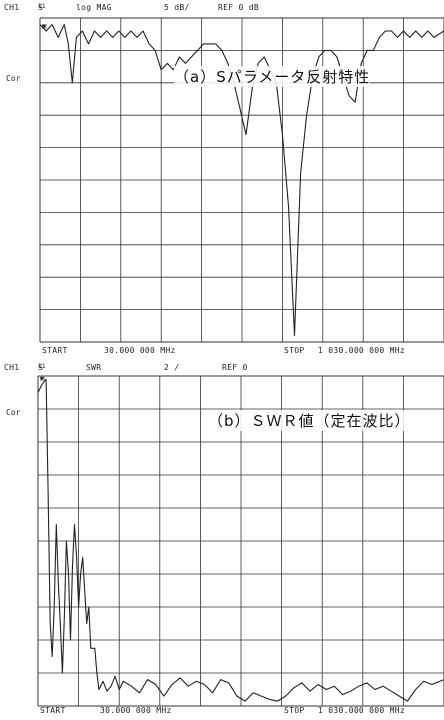 Image resolution: width=444 pixels, height=720 pixels. I want to click on ref-label: REF 0 dB, so click(238, 7).